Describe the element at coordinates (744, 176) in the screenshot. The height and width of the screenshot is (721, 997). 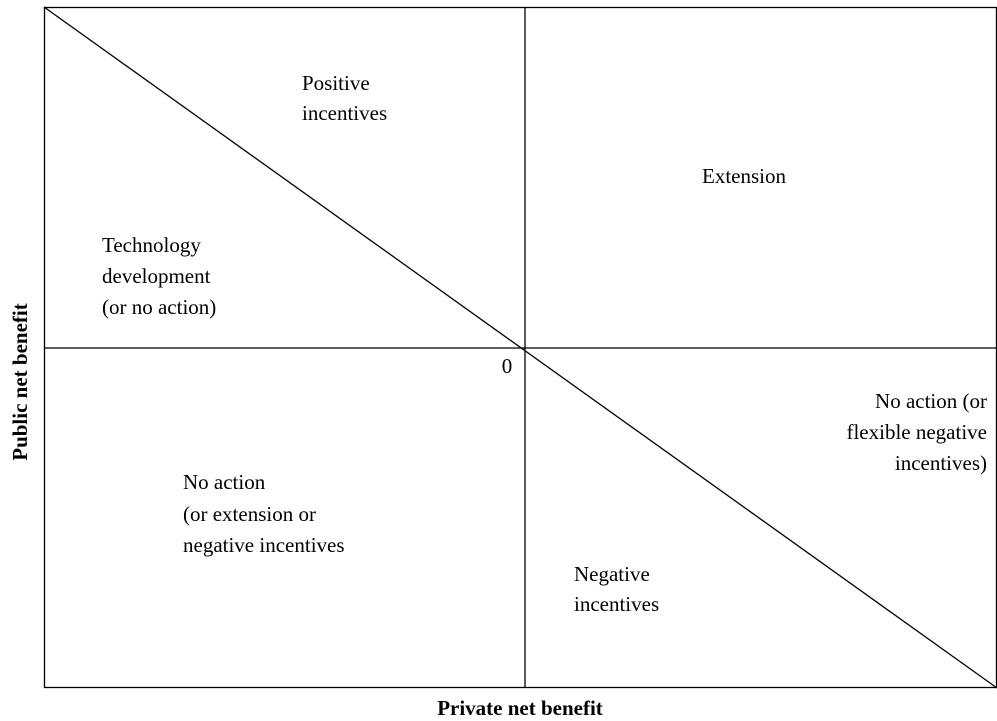
I see `region-text: Extension` at that location.